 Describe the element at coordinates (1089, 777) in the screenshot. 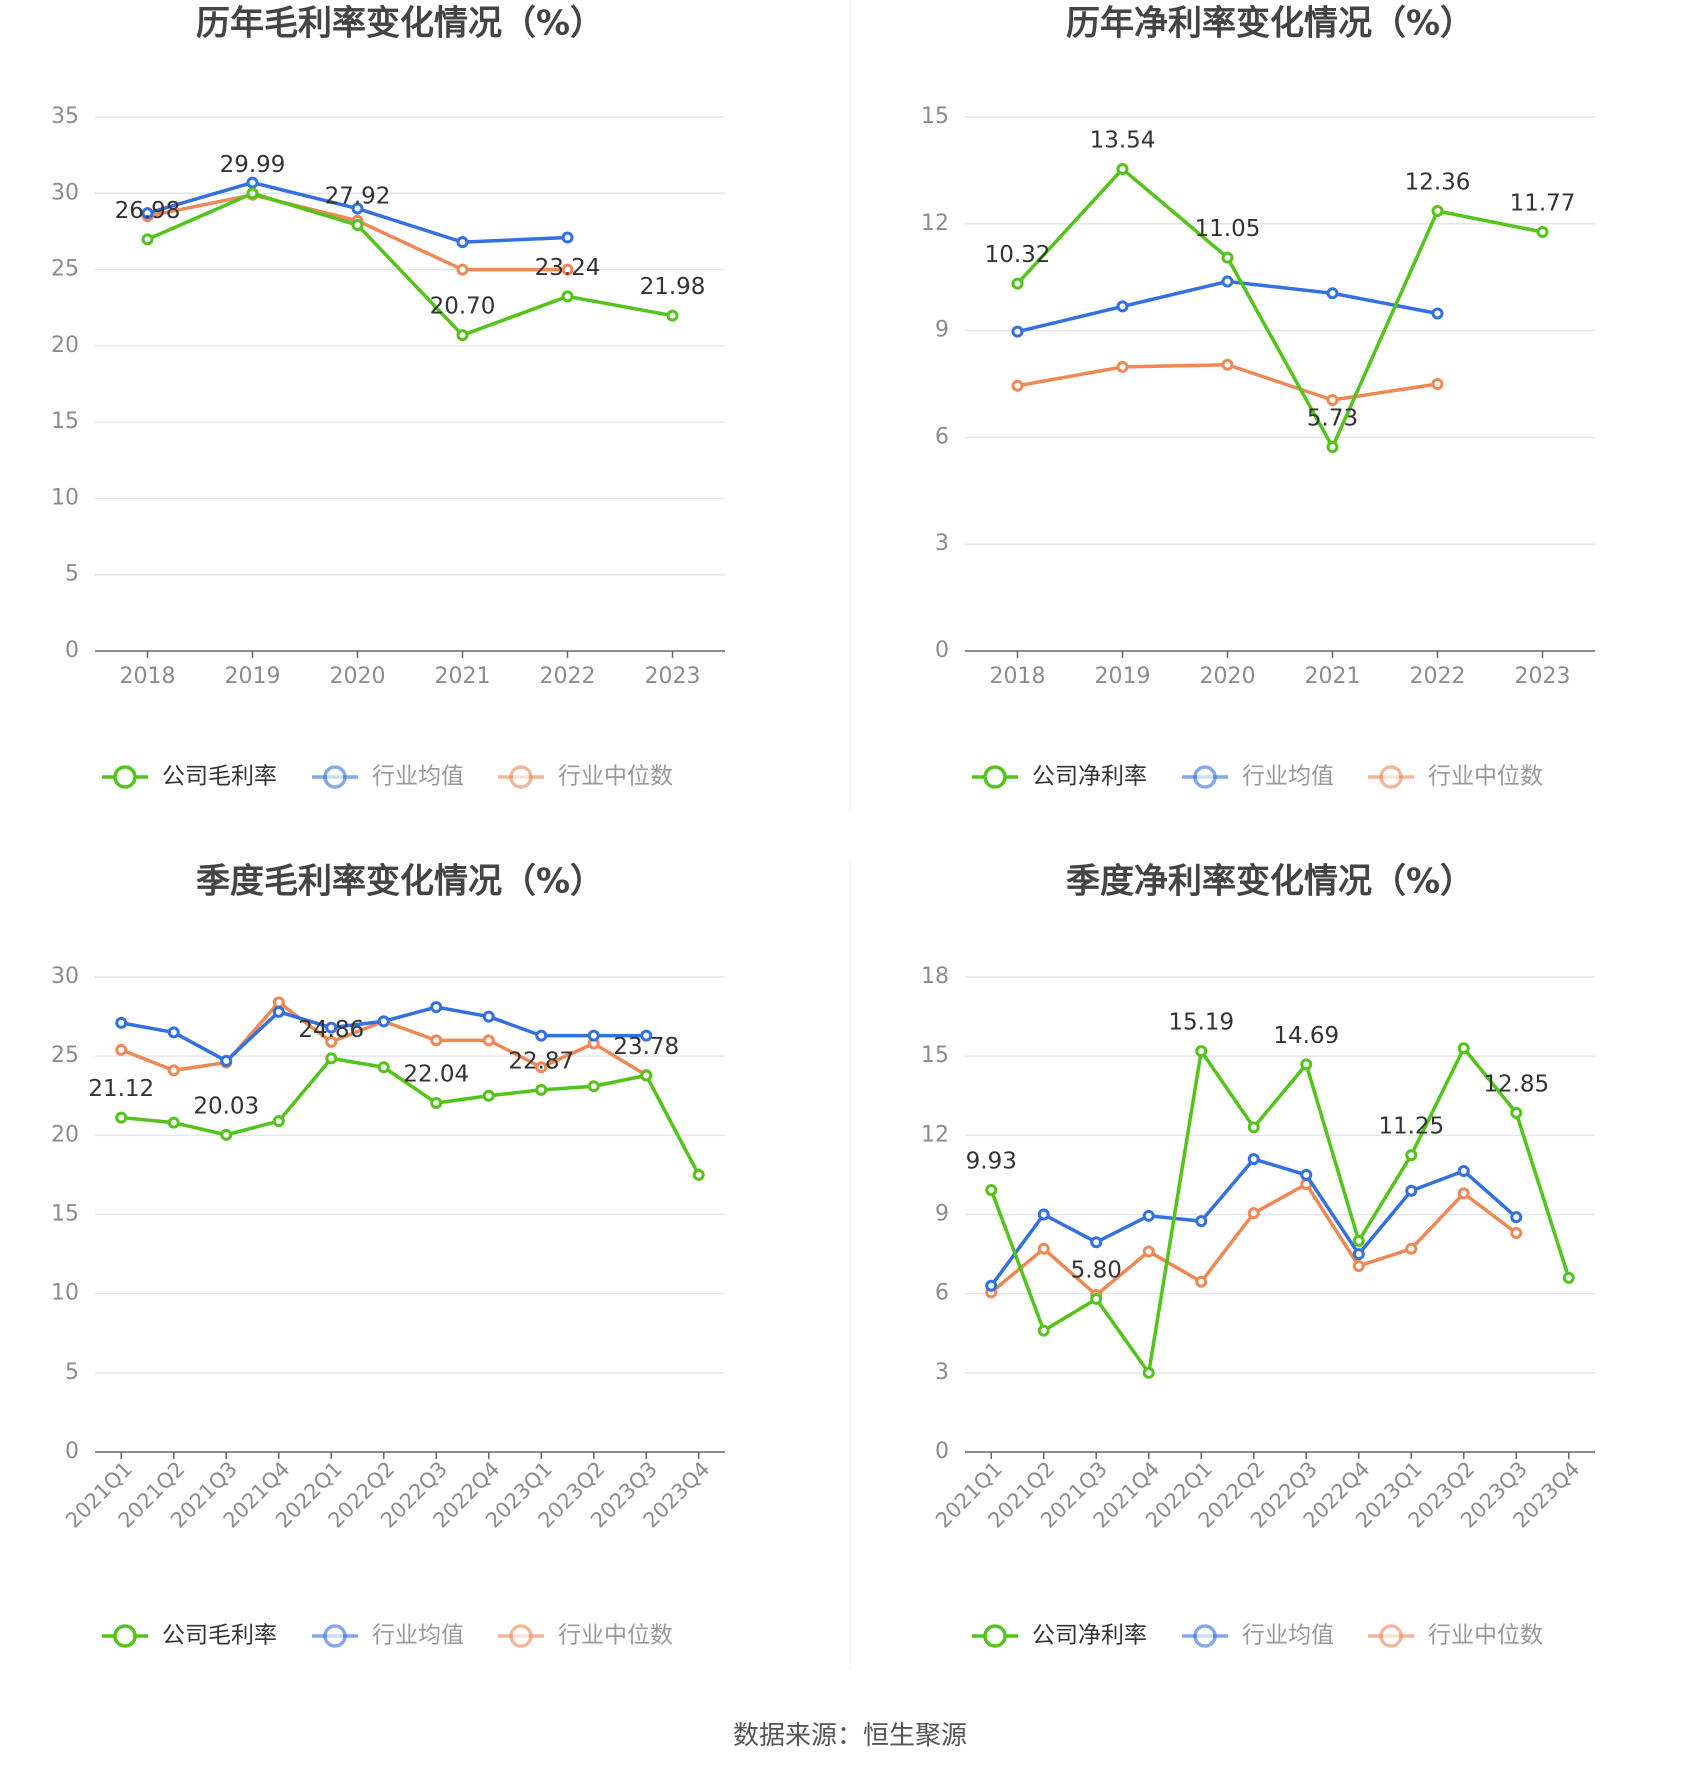

I see `legend-label: 公司净利率` at that location.